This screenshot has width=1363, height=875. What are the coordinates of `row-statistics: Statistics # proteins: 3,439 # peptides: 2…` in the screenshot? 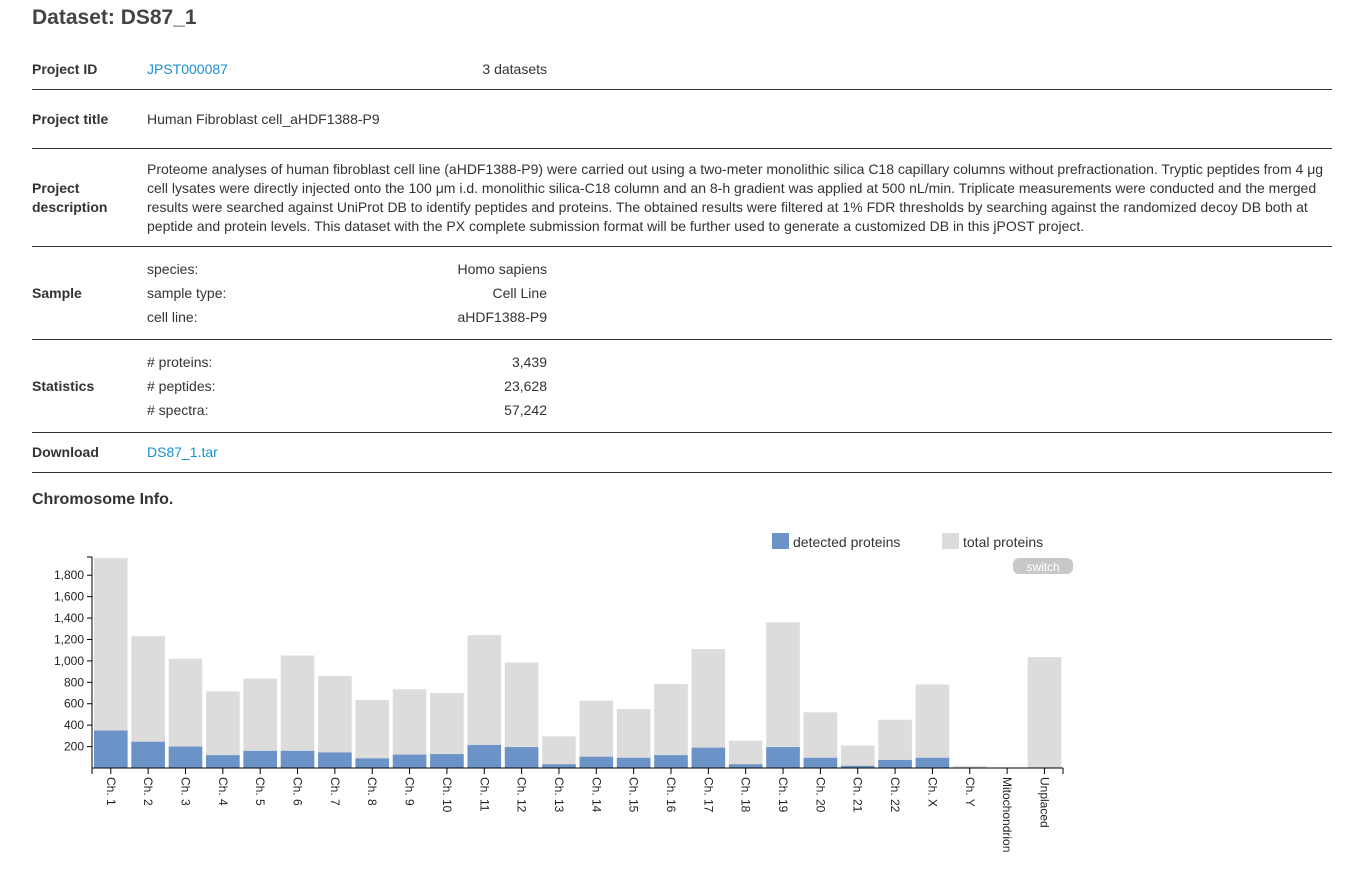 It's located at (682, 386).